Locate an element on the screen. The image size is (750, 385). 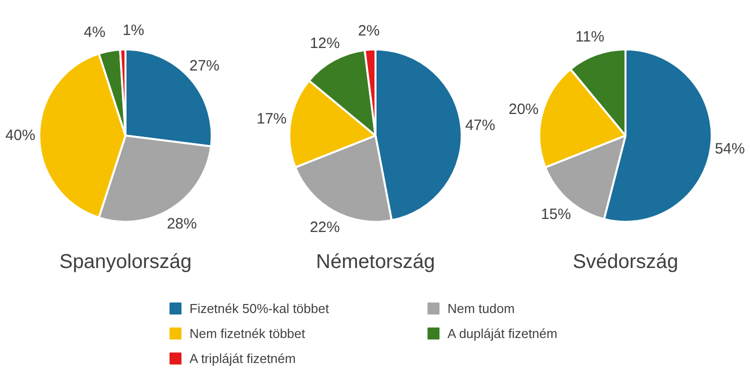
data-label: 40% is located at coordinates (20, 135).